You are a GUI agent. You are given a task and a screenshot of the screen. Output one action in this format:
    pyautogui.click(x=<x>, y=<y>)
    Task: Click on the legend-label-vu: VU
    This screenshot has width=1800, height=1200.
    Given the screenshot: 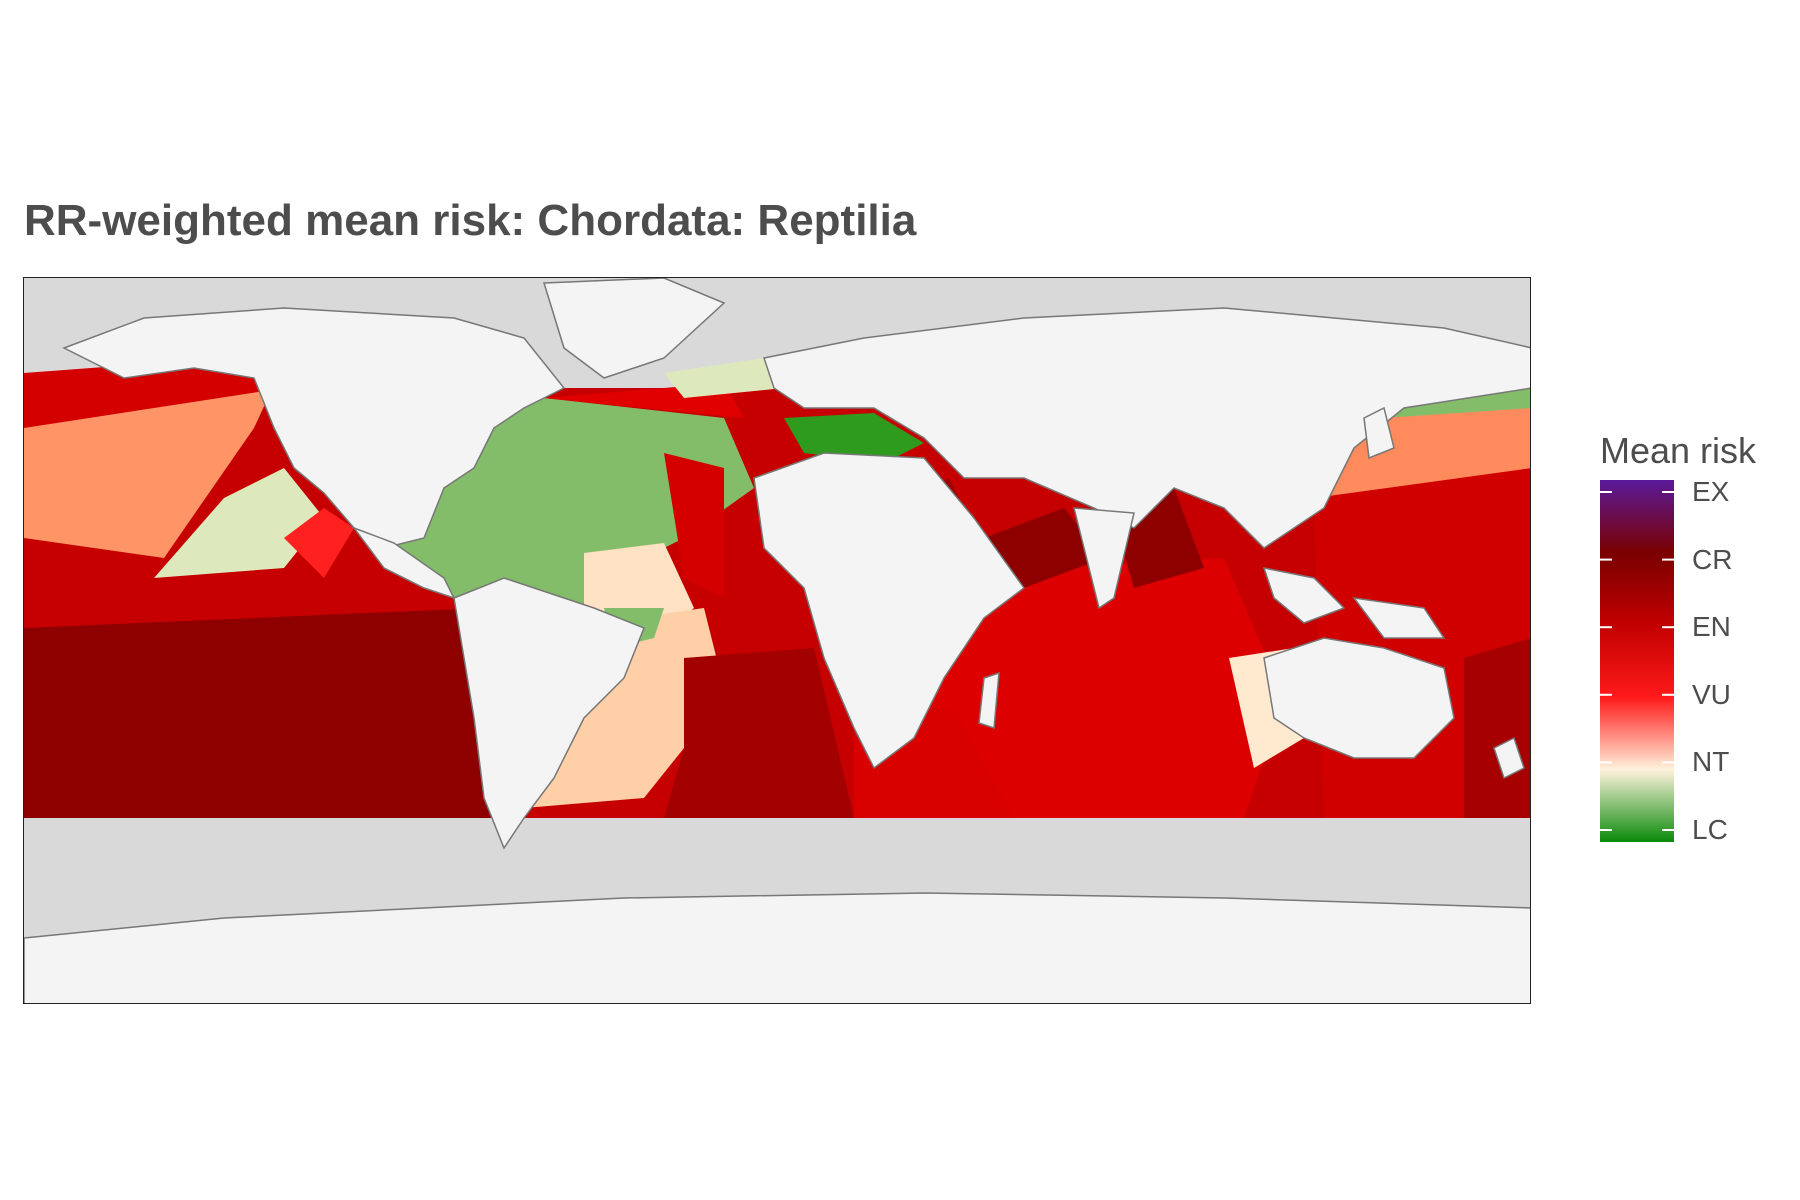 What is the action you would take?
    pyautogui.click(x=1711, y=694)
    